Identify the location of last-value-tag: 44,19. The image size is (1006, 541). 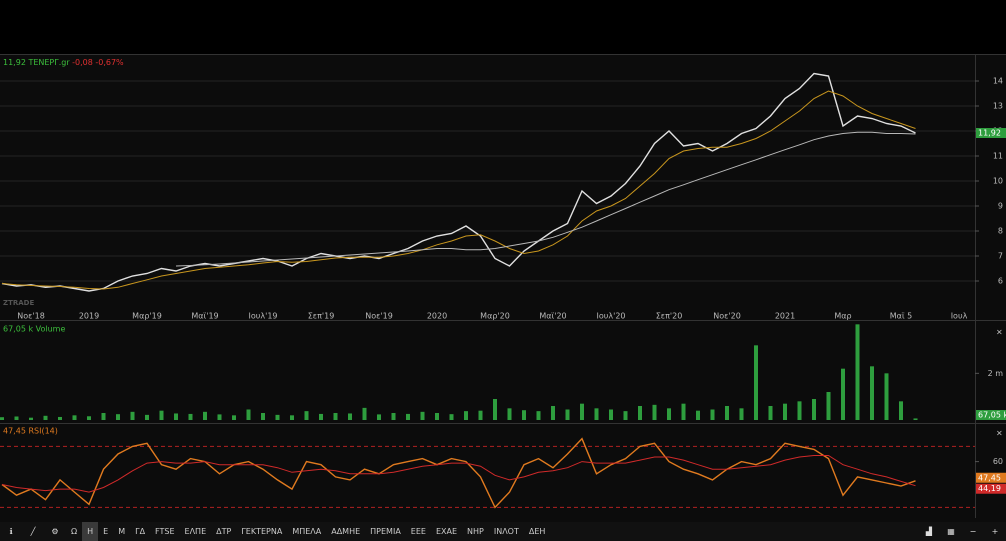
(989, 488).